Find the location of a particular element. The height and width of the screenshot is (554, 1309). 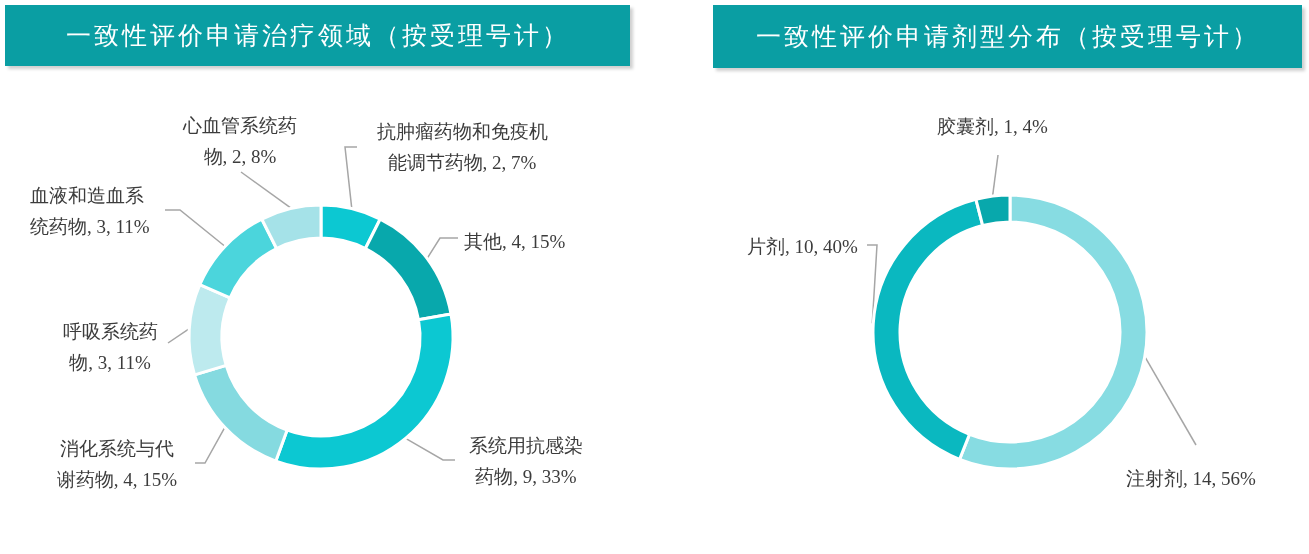

slice-label: 呼吸系统药物, 3, 11% is located at coordinates (110, 347).